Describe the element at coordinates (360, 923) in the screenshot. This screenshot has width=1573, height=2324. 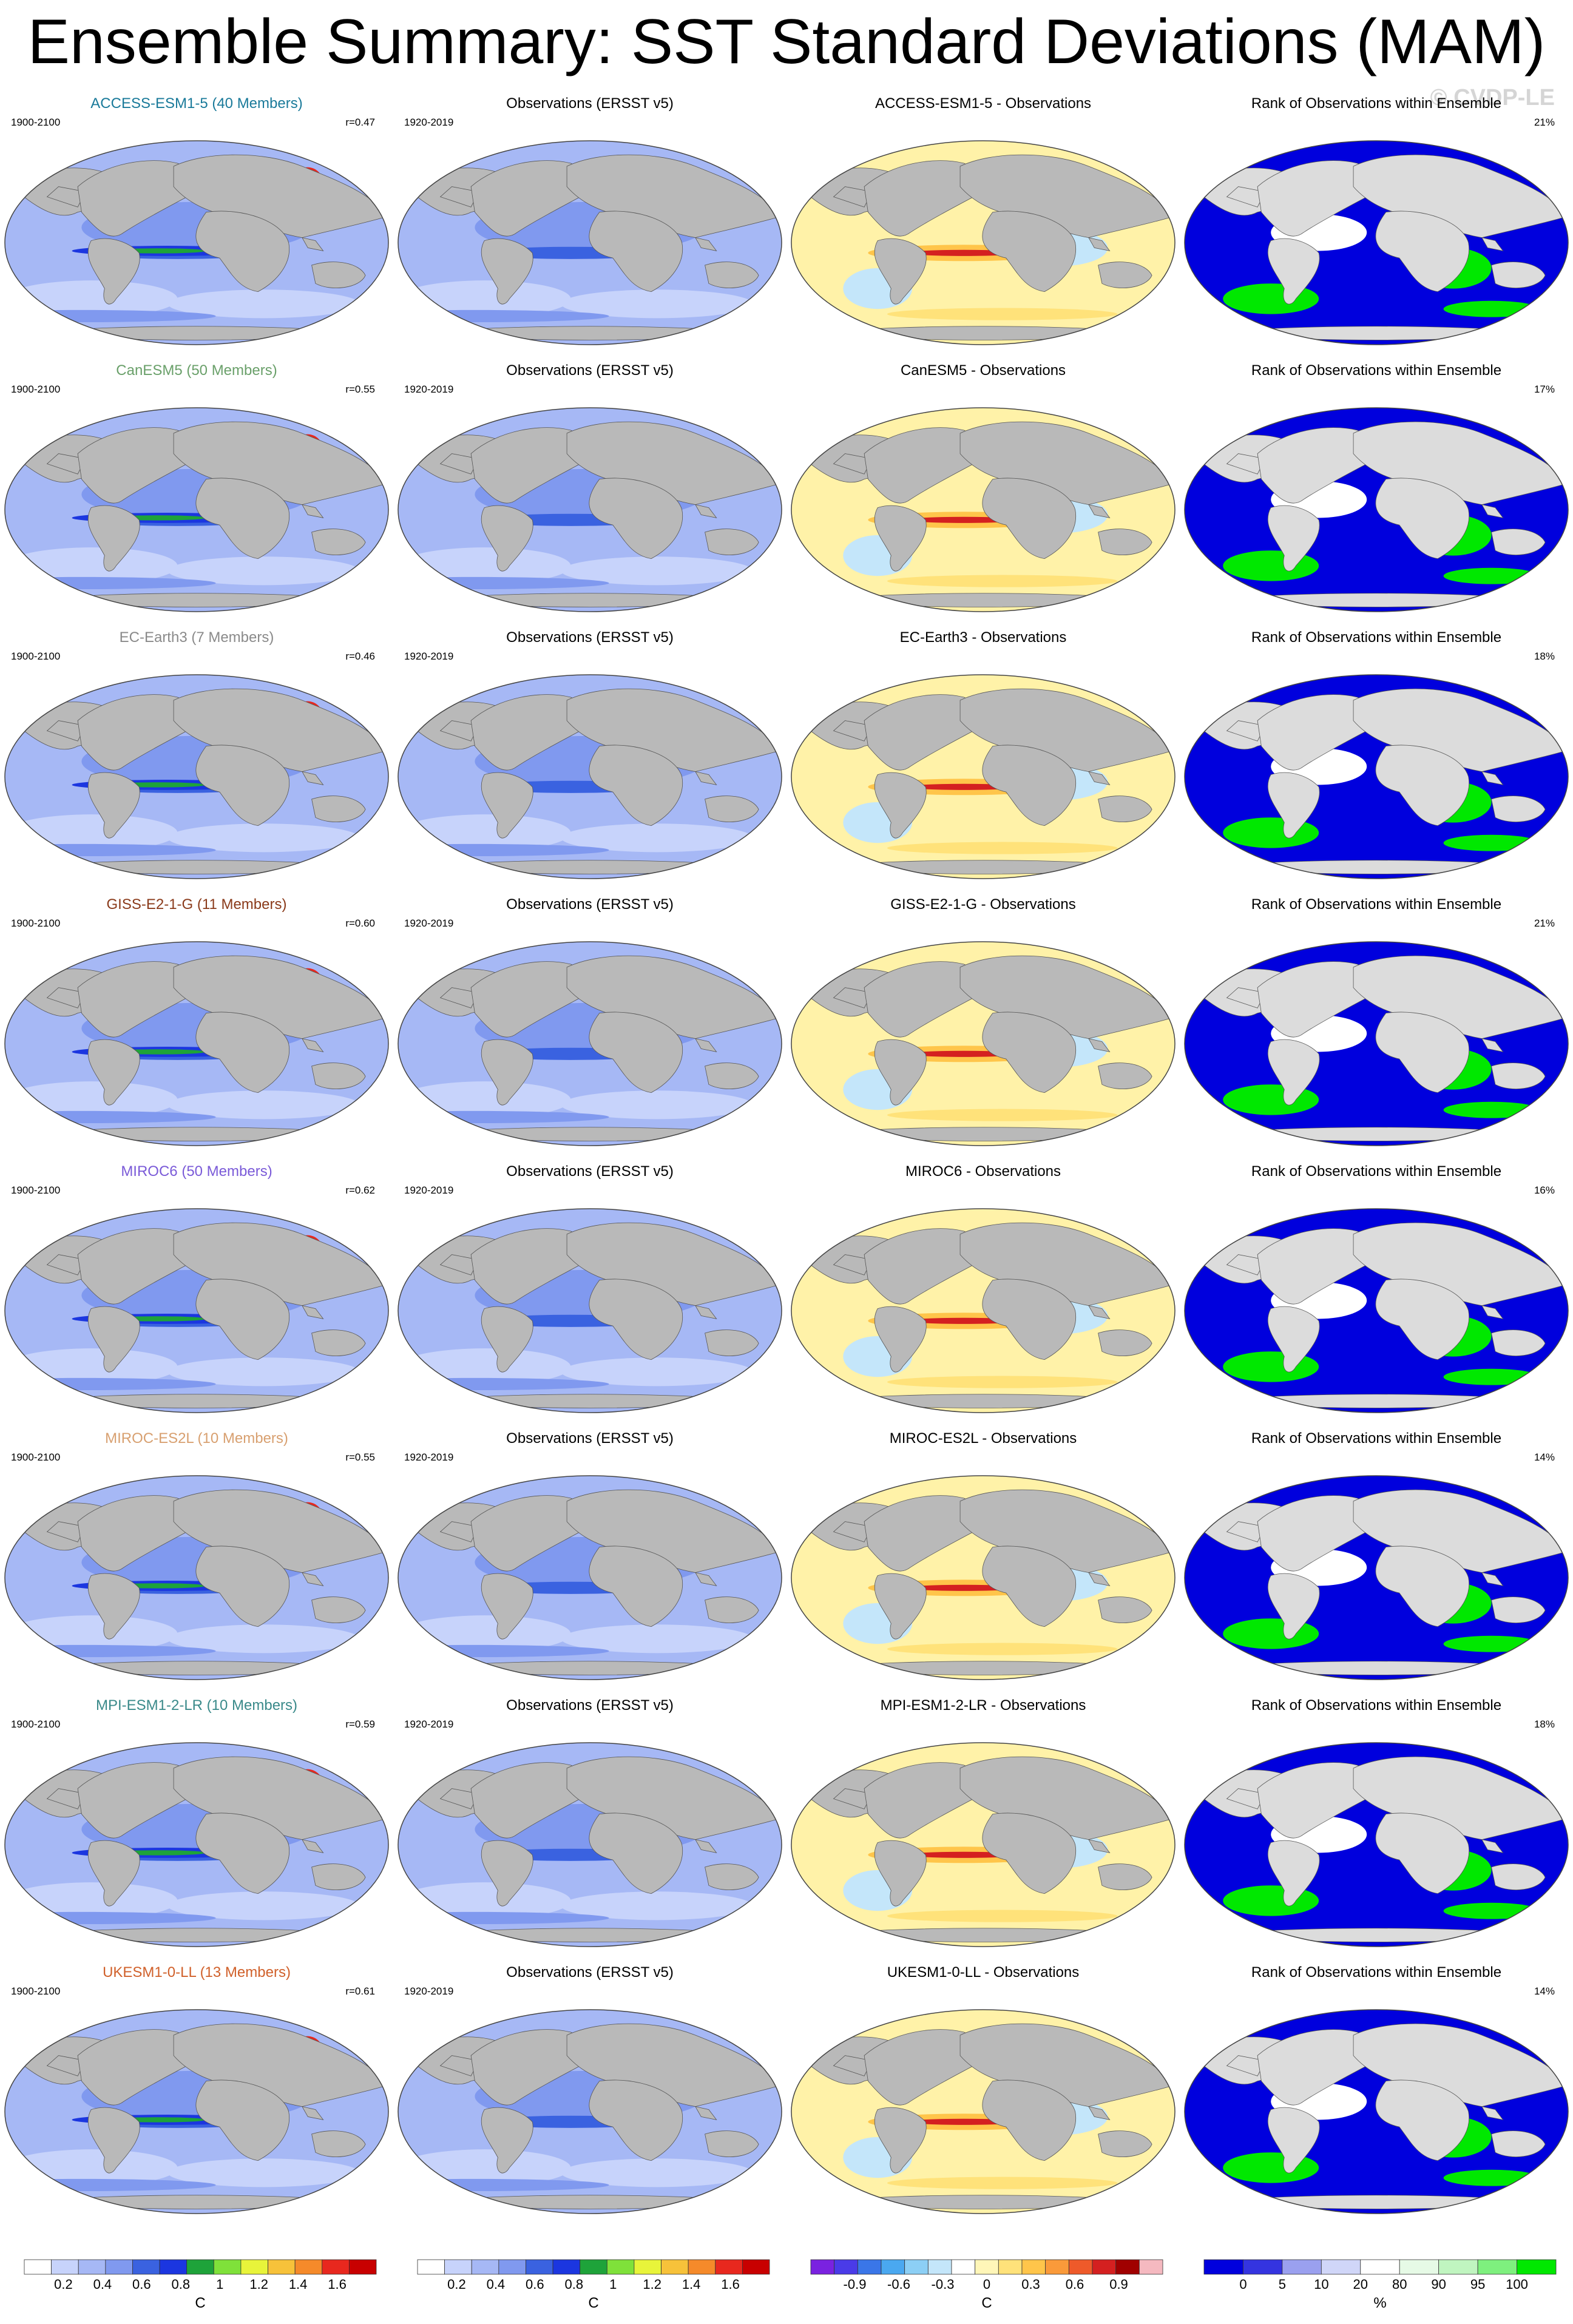
I see `pattern-correlation: r=0.60` at that location.